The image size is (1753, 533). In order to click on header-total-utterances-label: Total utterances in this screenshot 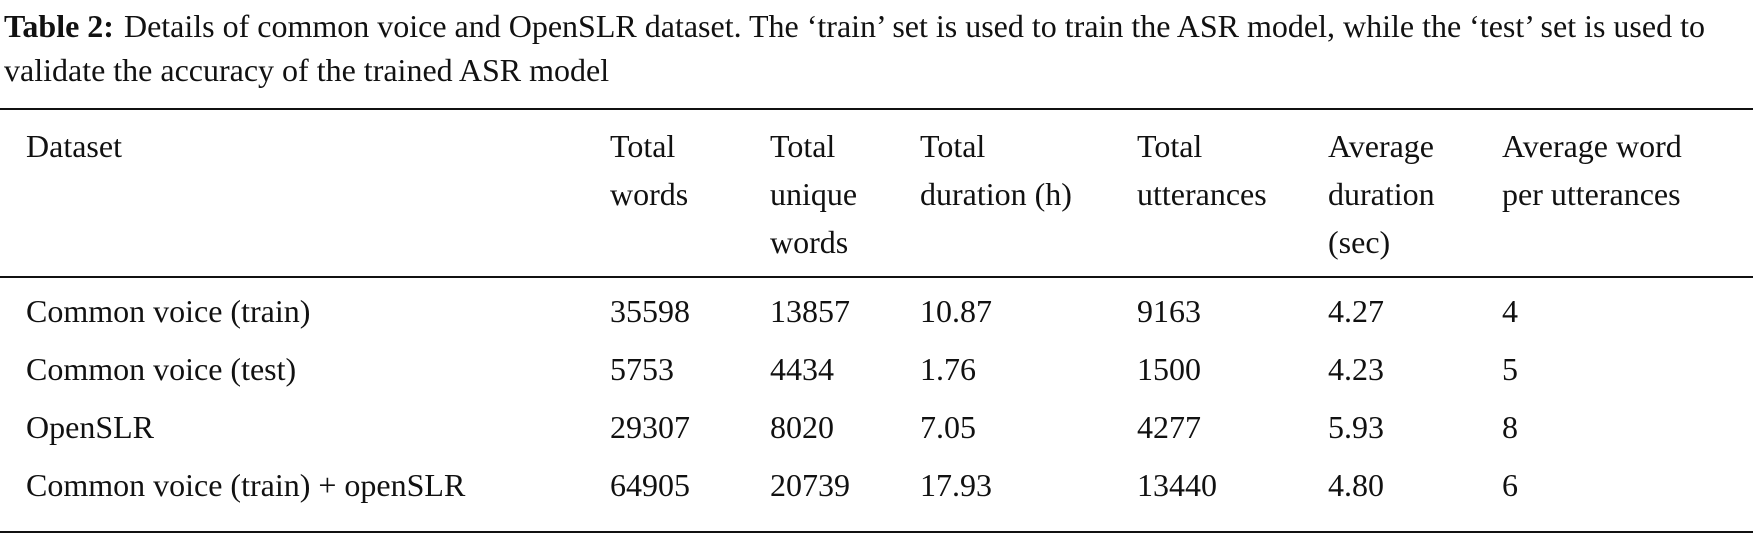, I will do `click(1202, 170)`.